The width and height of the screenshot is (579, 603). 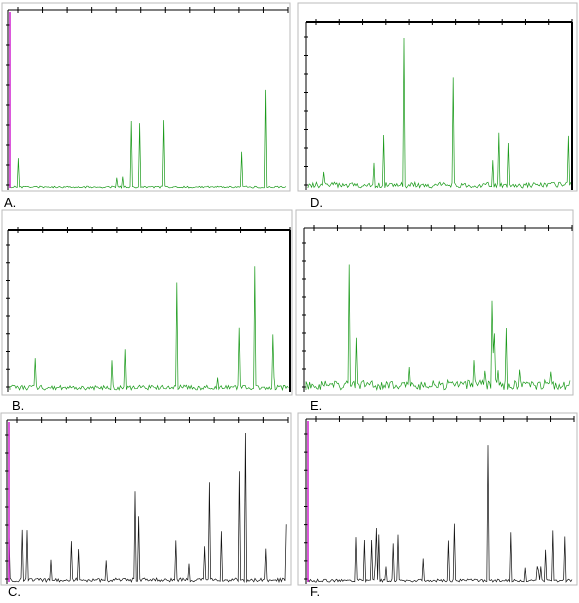 What do you see at coordinates (10, 202) in the screenshot?
I see `panel-label: A.` at bounding box center [10, 202].